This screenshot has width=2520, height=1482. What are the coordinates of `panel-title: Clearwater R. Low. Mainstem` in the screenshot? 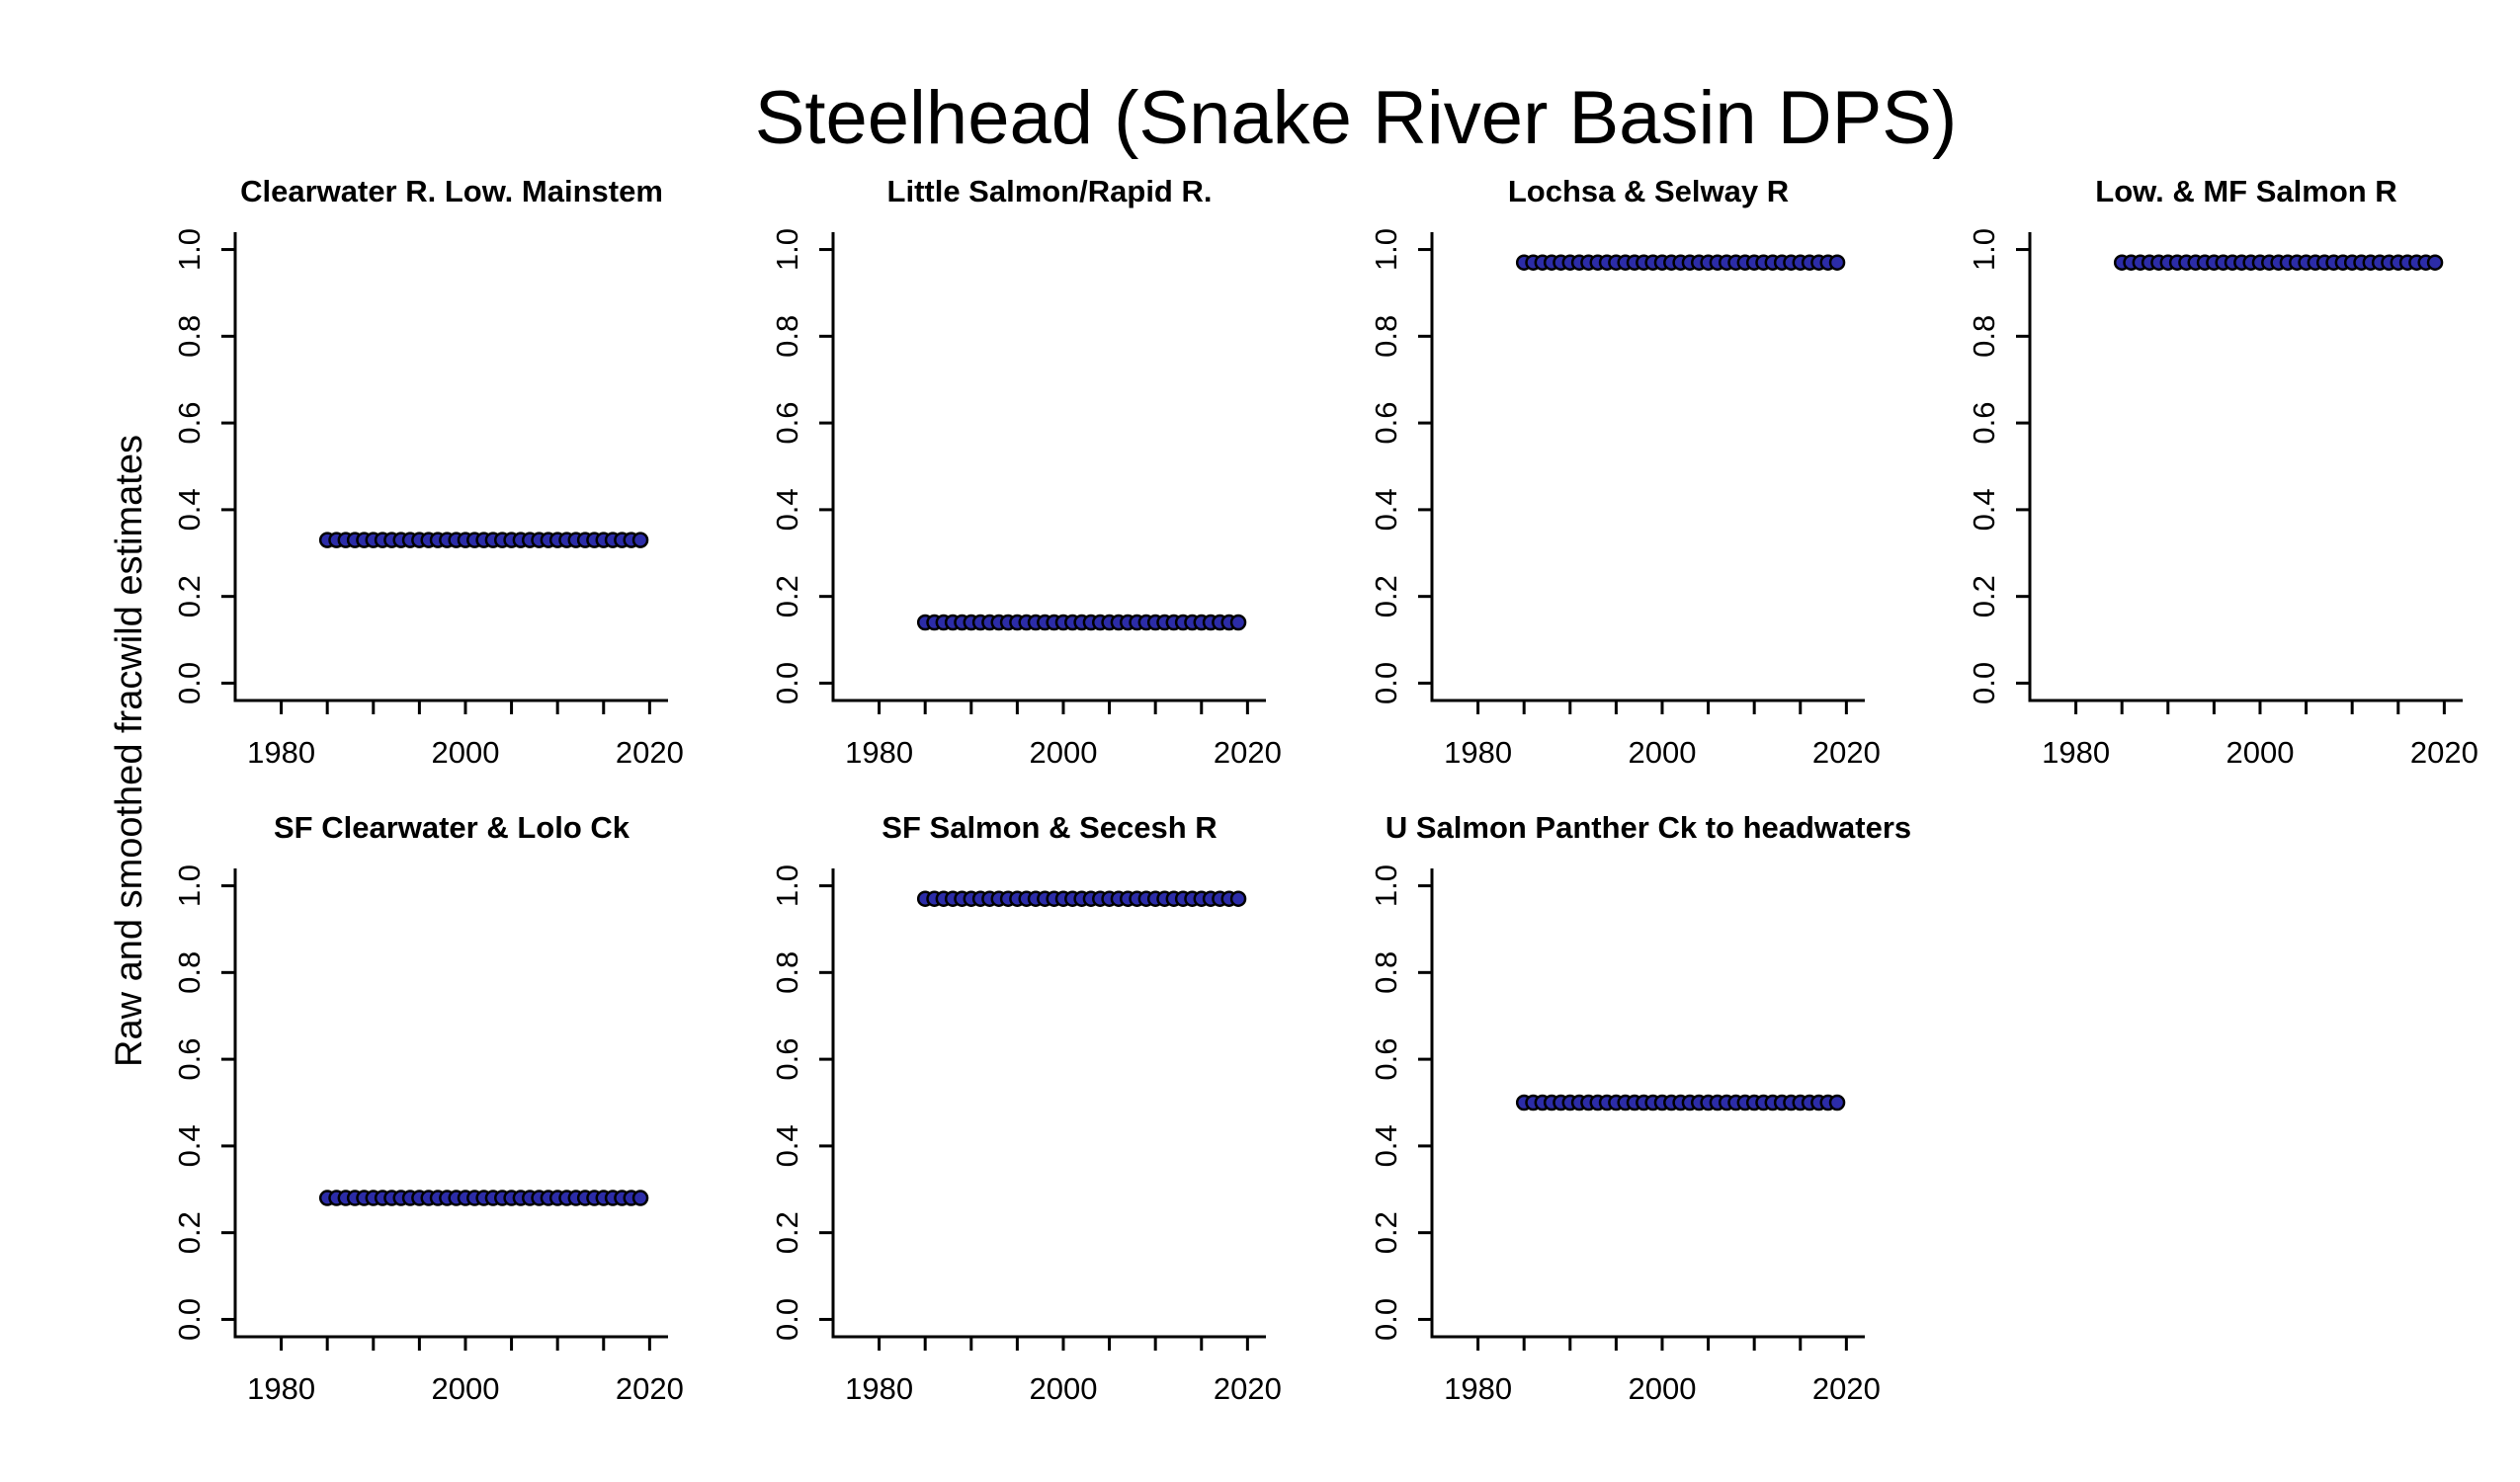 It's located at (451, 191).